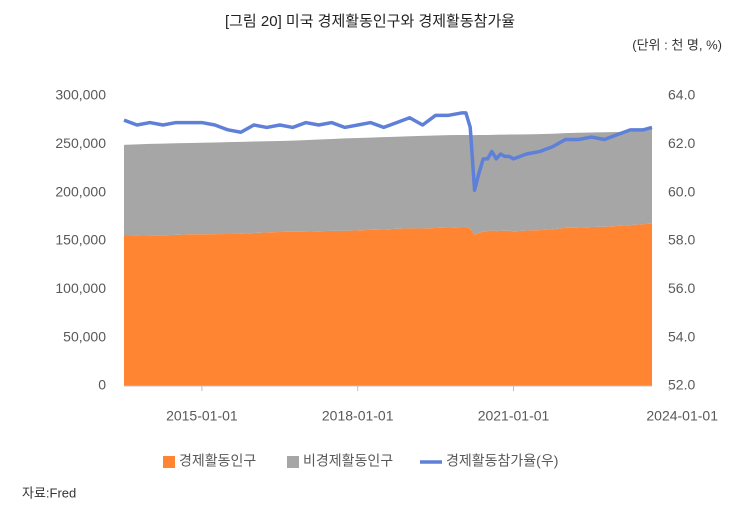  Describe the element at coordinates (217, 461) in the screenshot. I see `legend-label: 경제활동인구` at that location.